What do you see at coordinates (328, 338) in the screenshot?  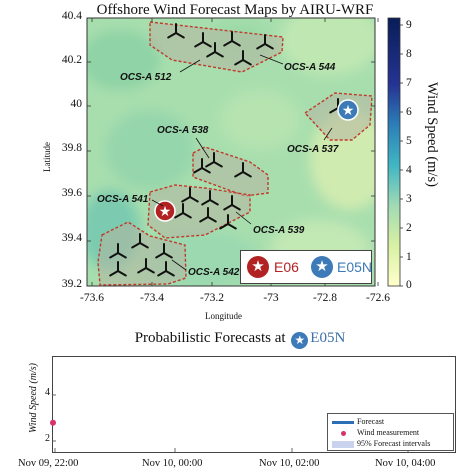 I see `forecast-title-site: E05N` at bounding box center [328, 338].